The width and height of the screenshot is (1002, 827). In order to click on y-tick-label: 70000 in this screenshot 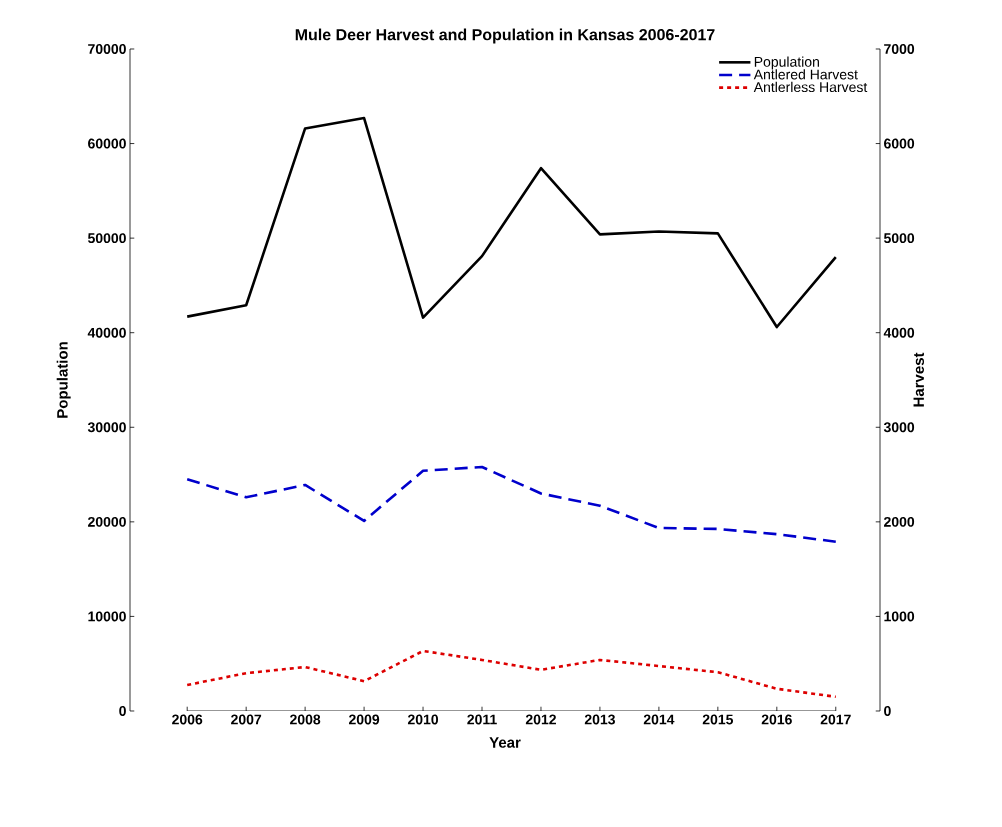, I will do `click(107, 49)`.